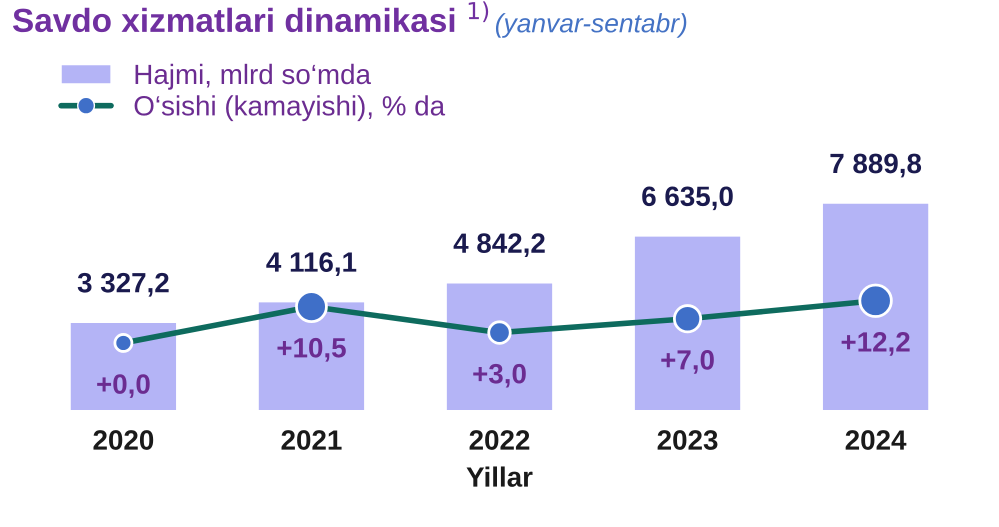  Describe the element at coordinates (688, 440) in the screenshot. I see `x-tick-label: 2023` at that location.